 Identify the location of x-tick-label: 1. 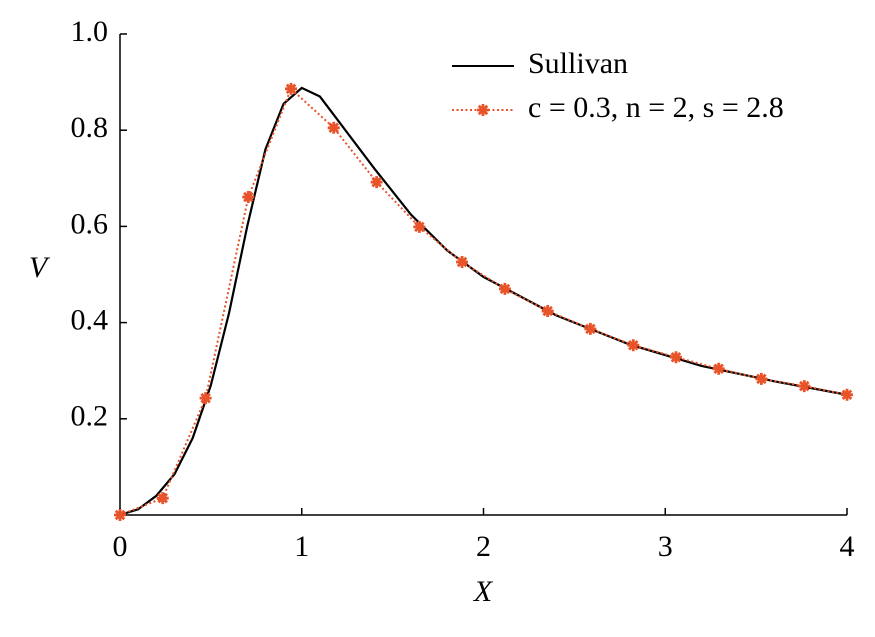
(301, 546).